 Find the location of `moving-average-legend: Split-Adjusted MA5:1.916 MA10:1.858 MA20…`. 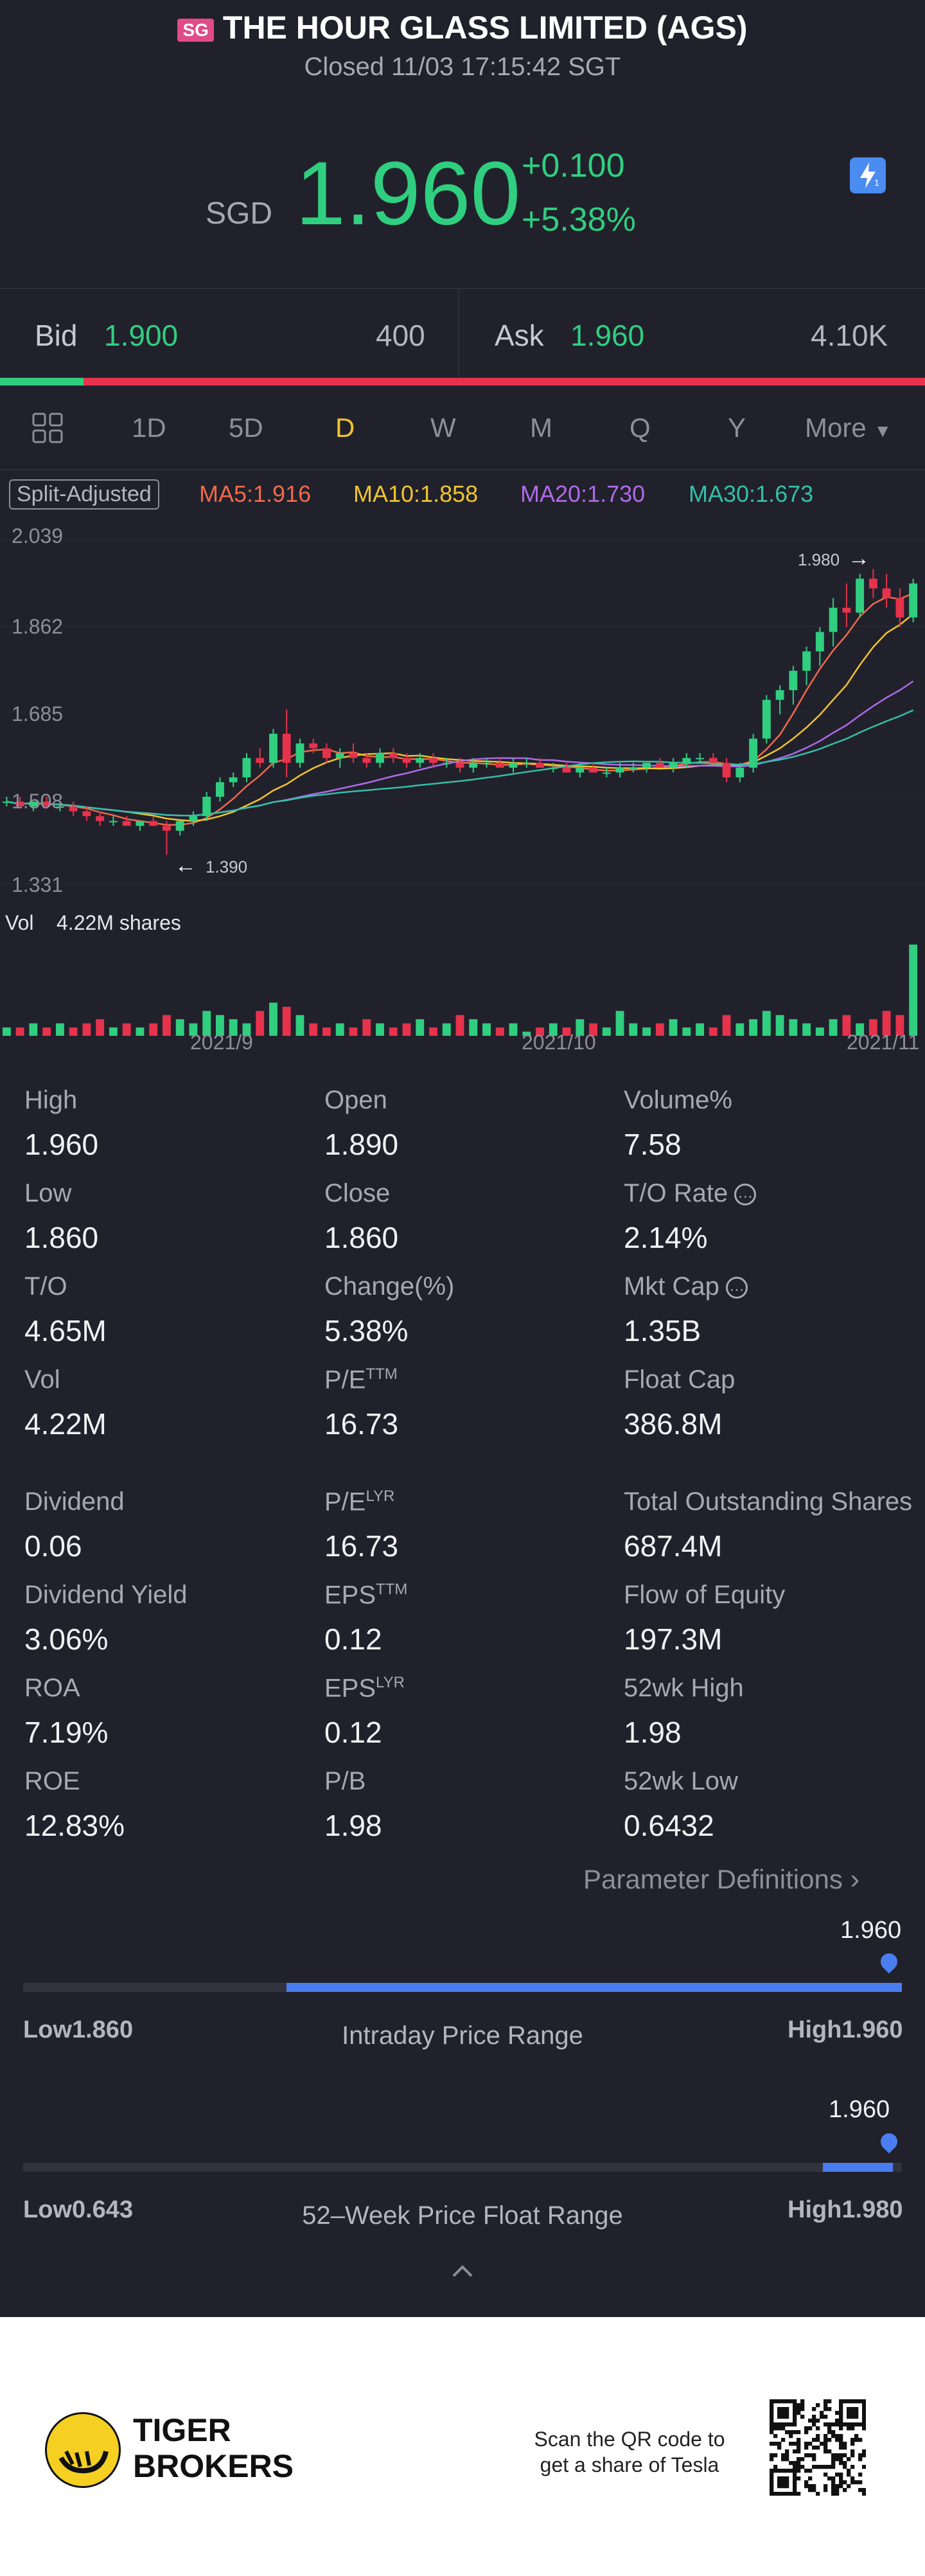

moving-average-legend: Split-Adjusted MA5:1.916 MA10:1.858 MA20… is located at coordinates (463, 495).